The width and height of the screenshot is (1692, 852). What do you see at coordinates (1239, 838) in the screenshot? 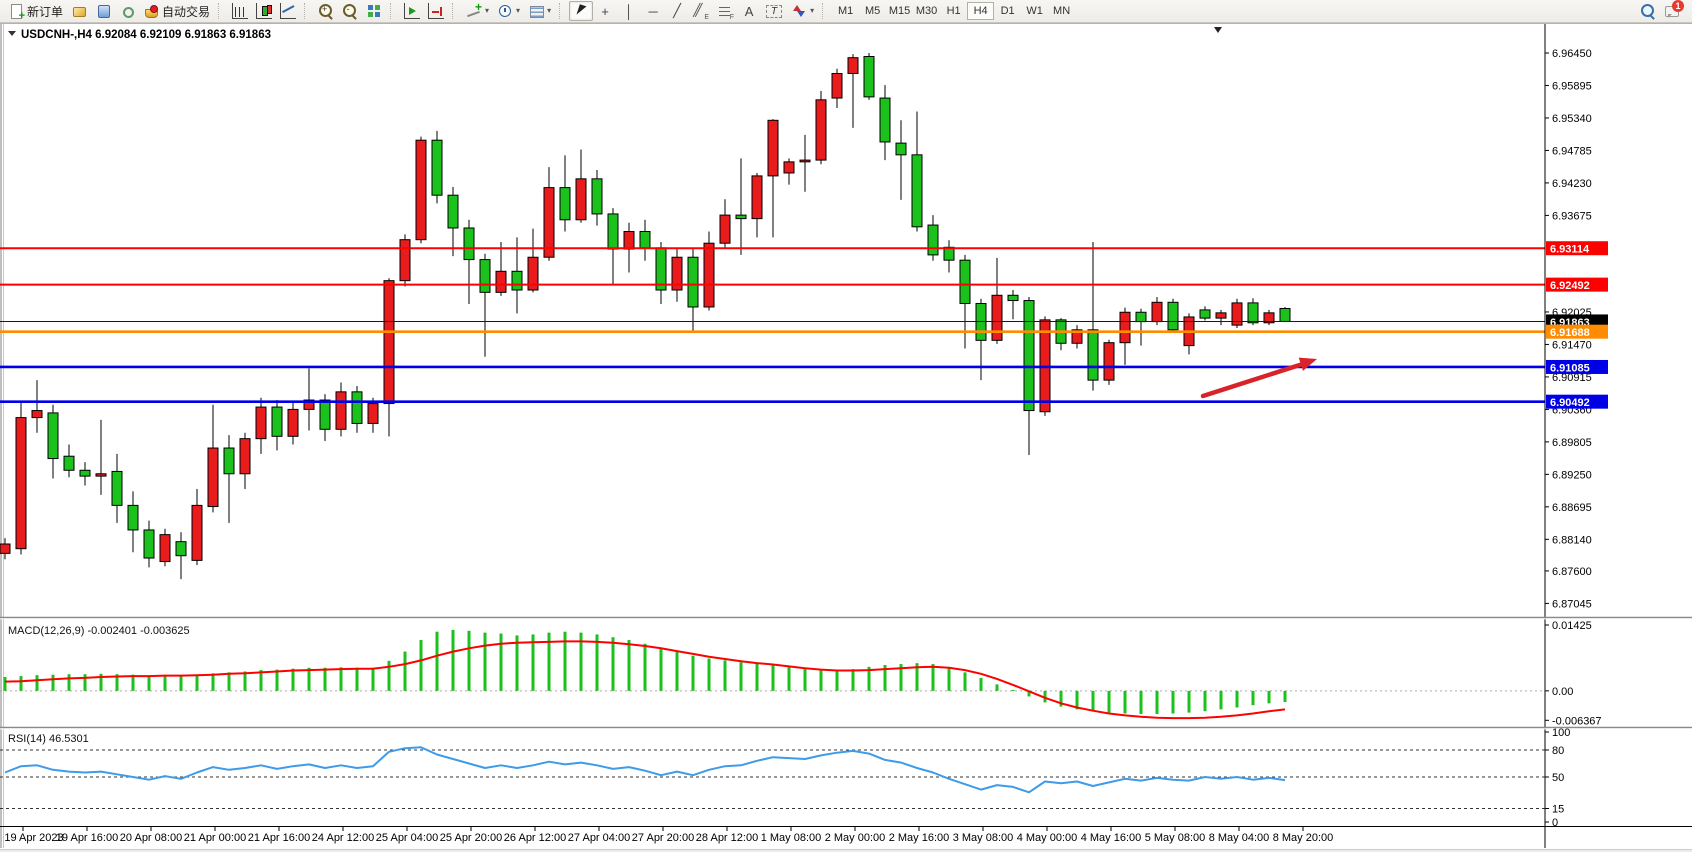
I see `time-tick-label: 8 May 04:00` at bounding box center [1239, 838].